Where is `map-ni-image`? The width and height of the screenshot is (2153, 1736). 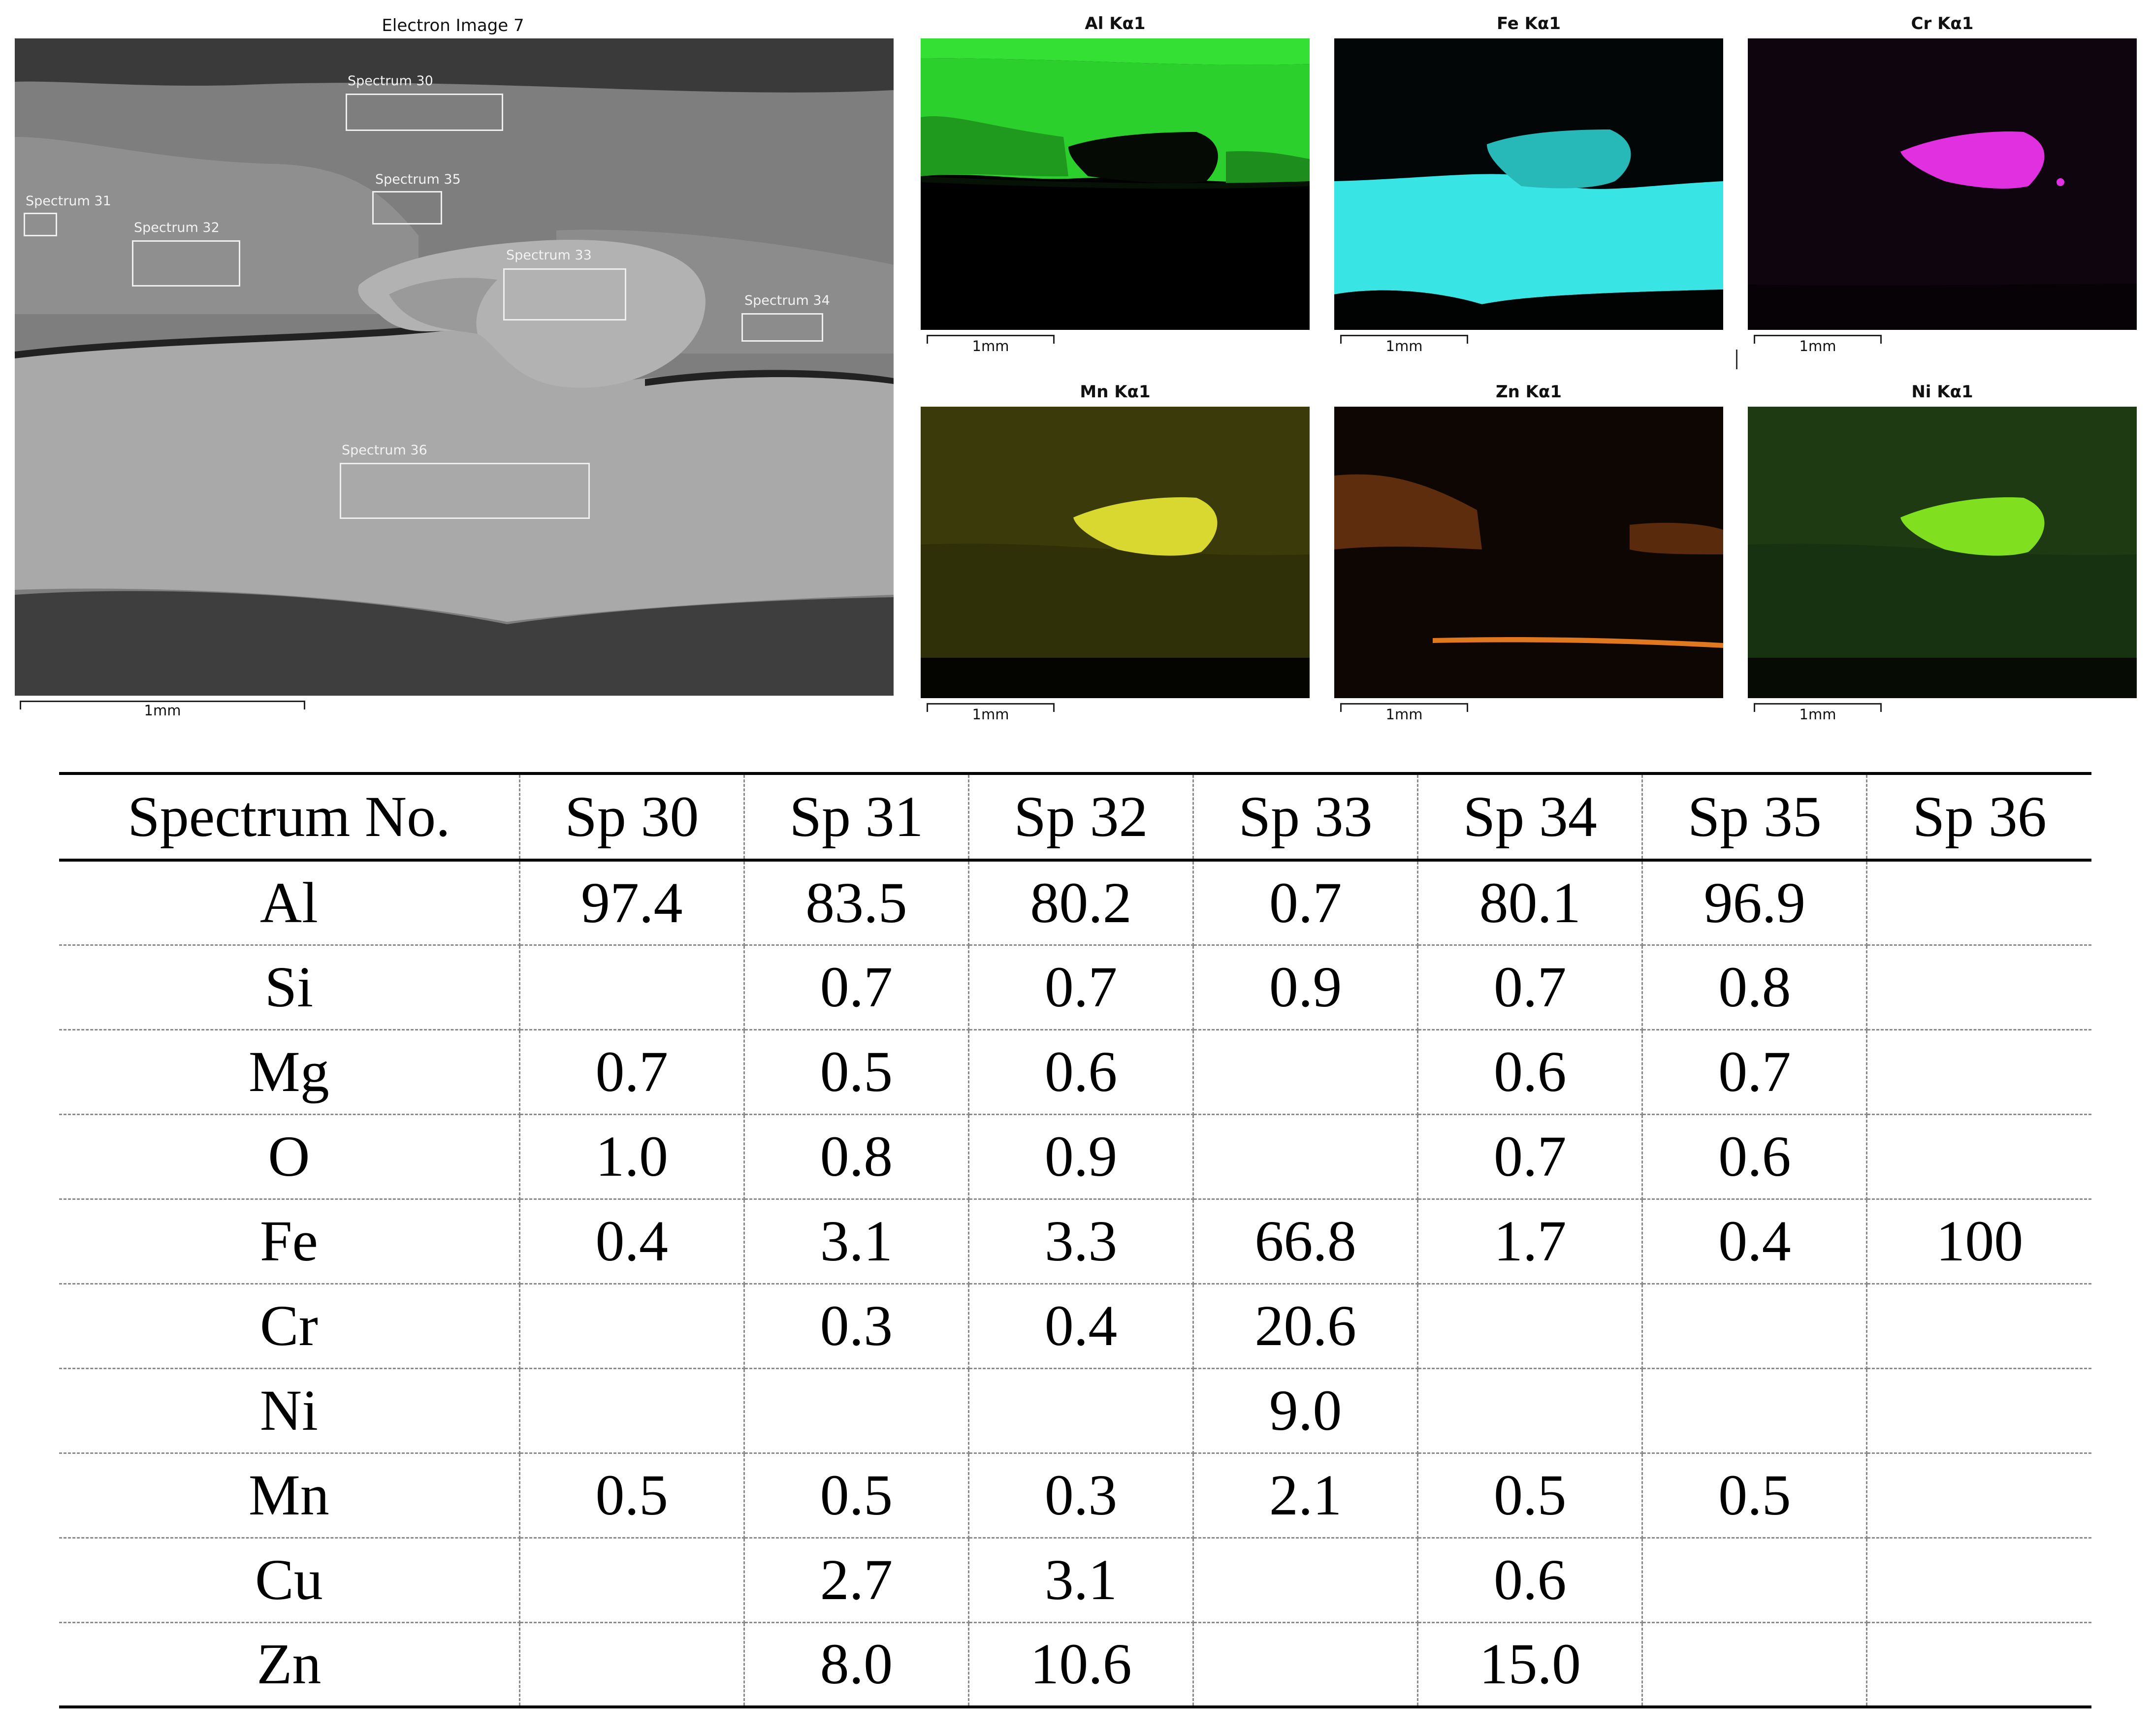 map-ni-image is located at coordinates (1942, 552).